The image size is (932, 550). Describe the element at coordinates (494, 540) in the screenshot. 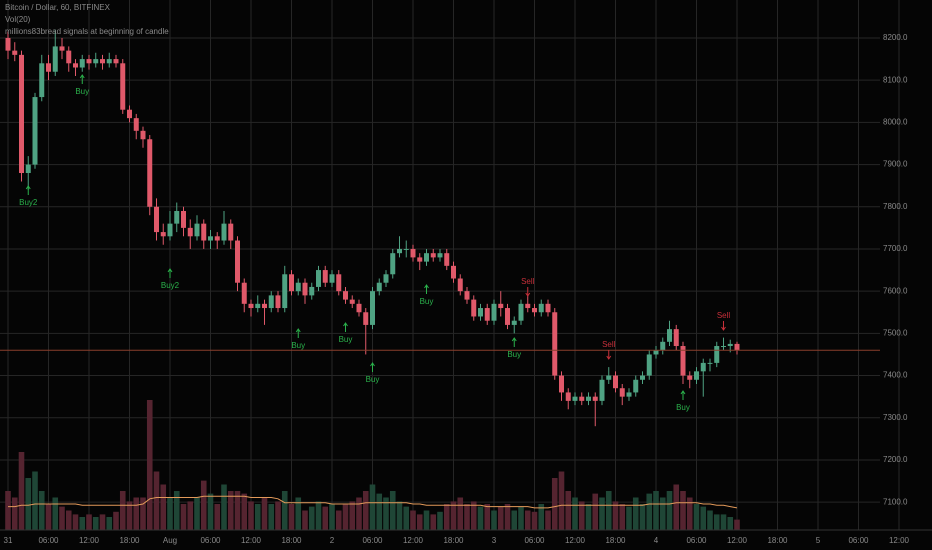

I see `x-tick-label: 3` at that location.